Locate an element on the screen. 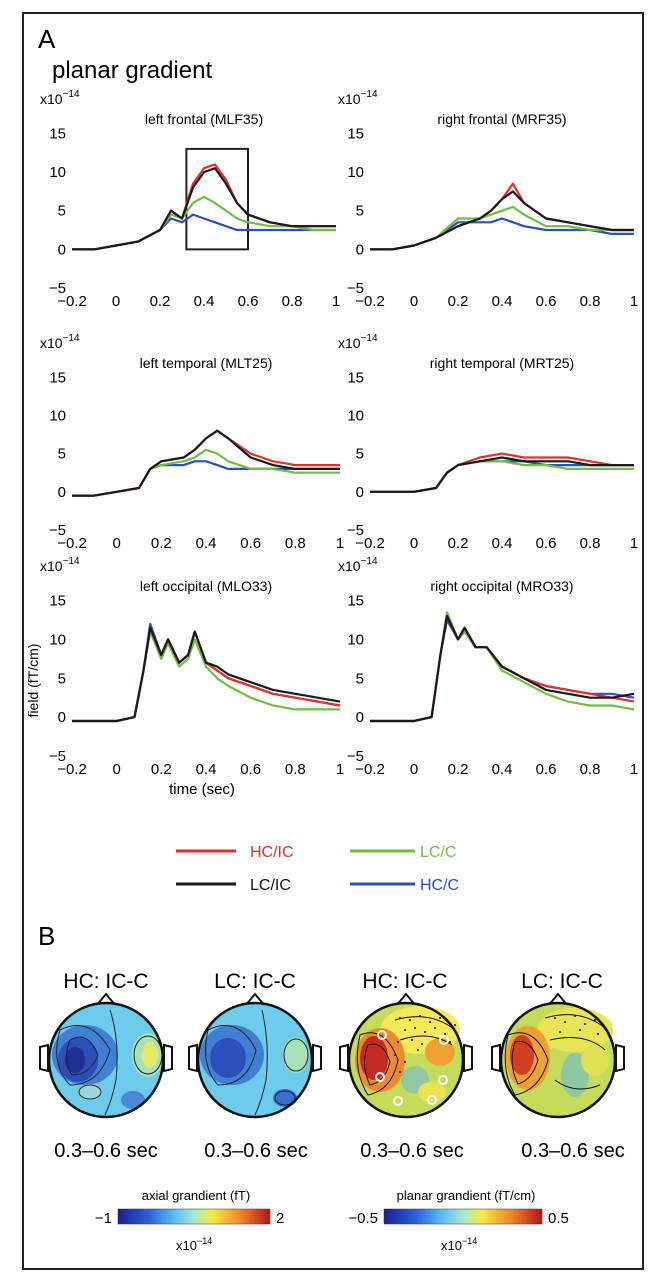 The width and height of the screenshot is (653, 1276). colorbar-axial: axial grandient (fT) −1 2 x10−14 is located at coordinates (189, 1220).